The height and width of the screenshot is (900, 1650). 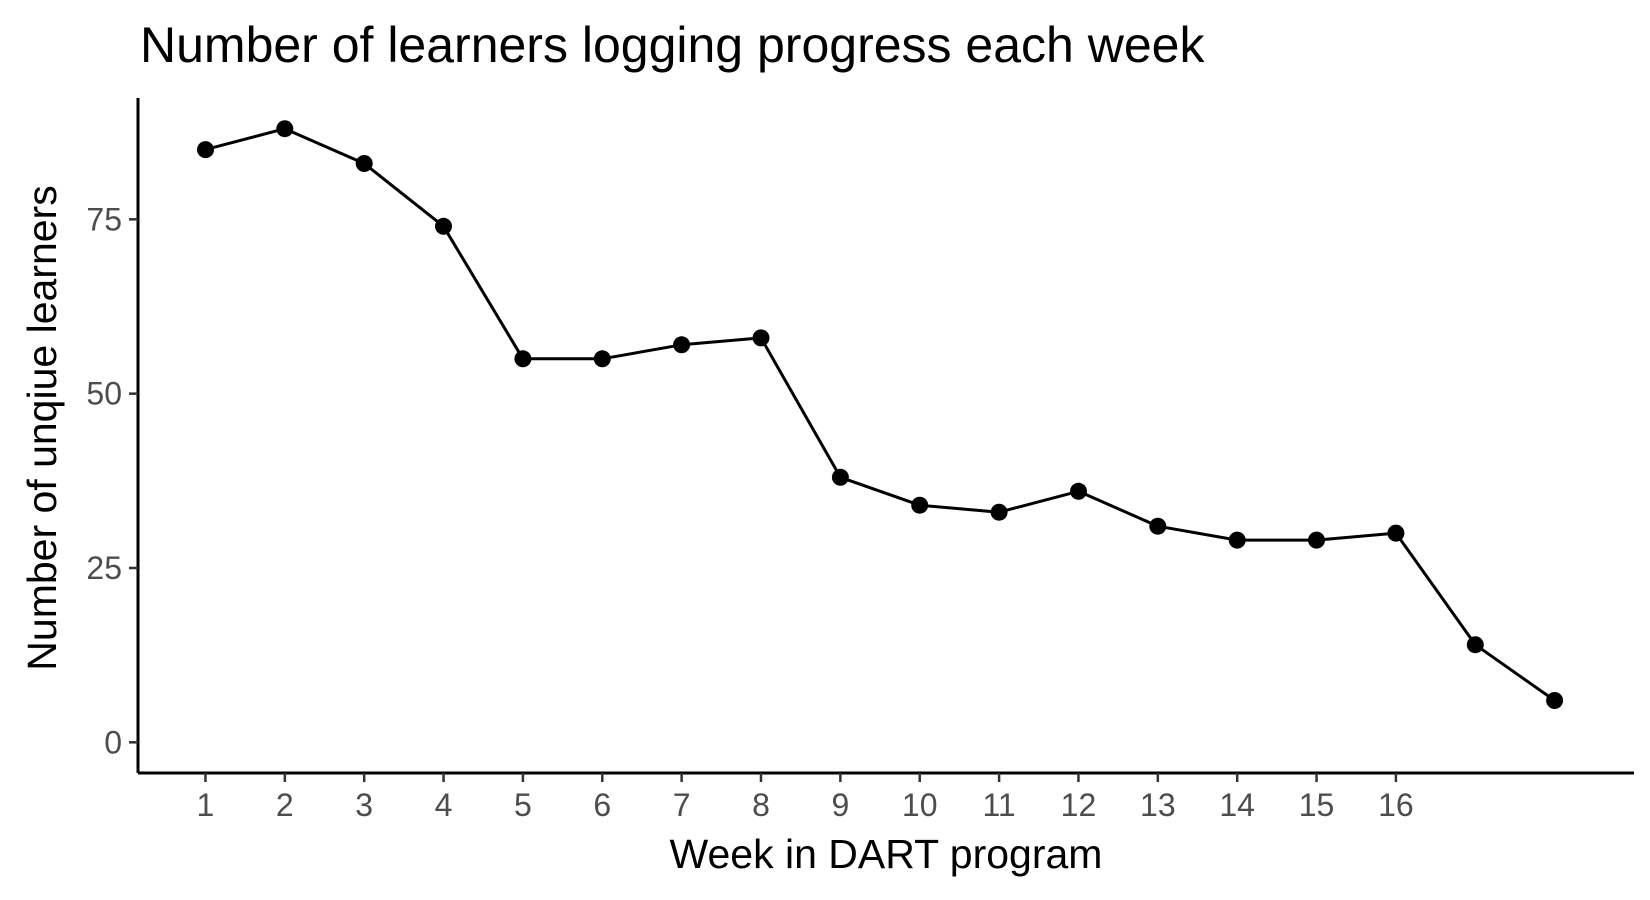 What do you see at coordinates (104, 568) in the screenshot?
I see `y-tick-label: 25` at bounding box center [104, 568].